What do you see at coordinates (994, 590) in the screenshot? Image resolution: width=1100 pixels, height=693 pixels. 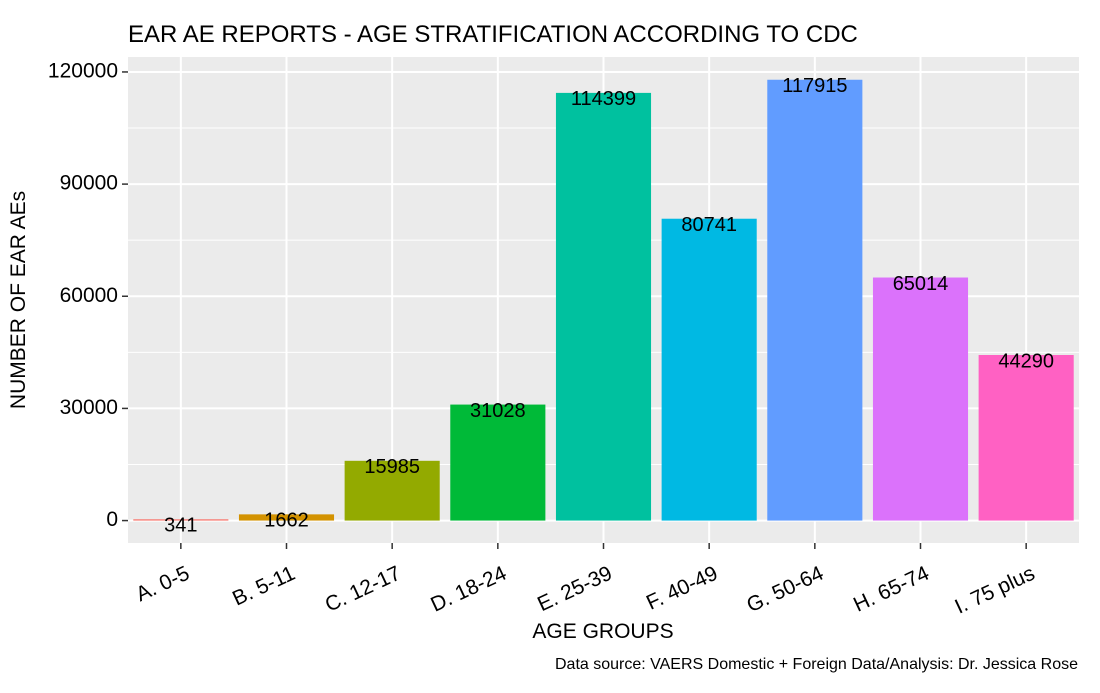 I see `x-tick-label: I. 75 plus` at bounding box center [994, 590].